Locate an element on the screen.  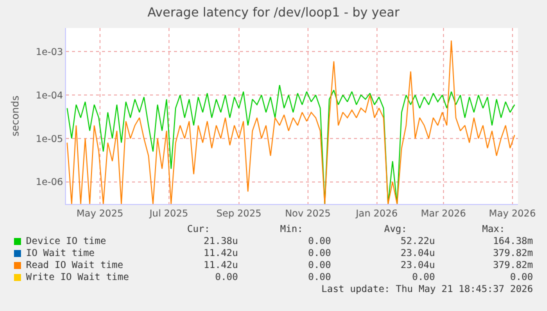
x-tick-label: Jan 2026 is located at coordinates (376, 214).